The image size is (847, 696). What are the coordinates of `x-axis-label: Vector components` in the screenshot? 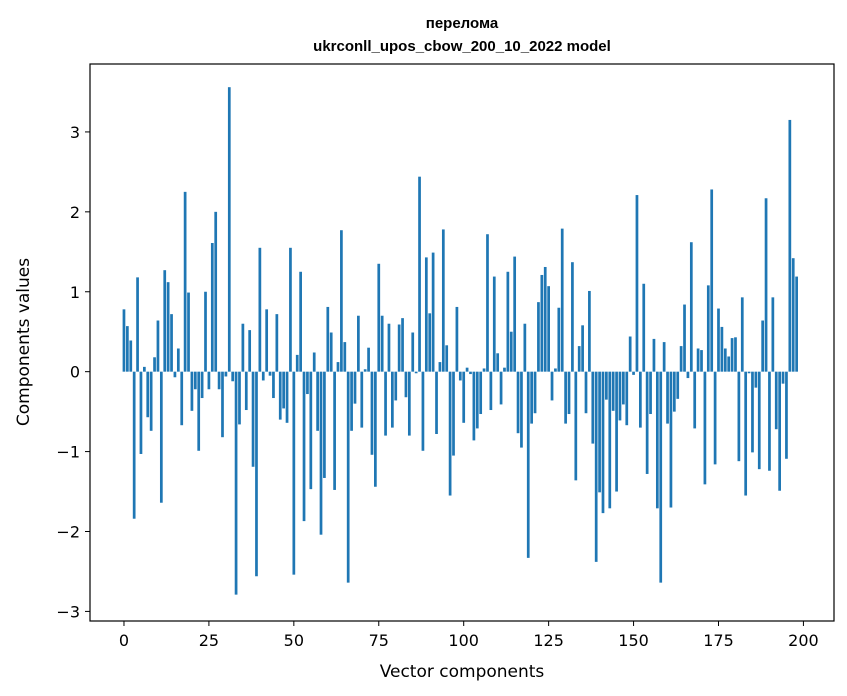 It's located at (462, 672).